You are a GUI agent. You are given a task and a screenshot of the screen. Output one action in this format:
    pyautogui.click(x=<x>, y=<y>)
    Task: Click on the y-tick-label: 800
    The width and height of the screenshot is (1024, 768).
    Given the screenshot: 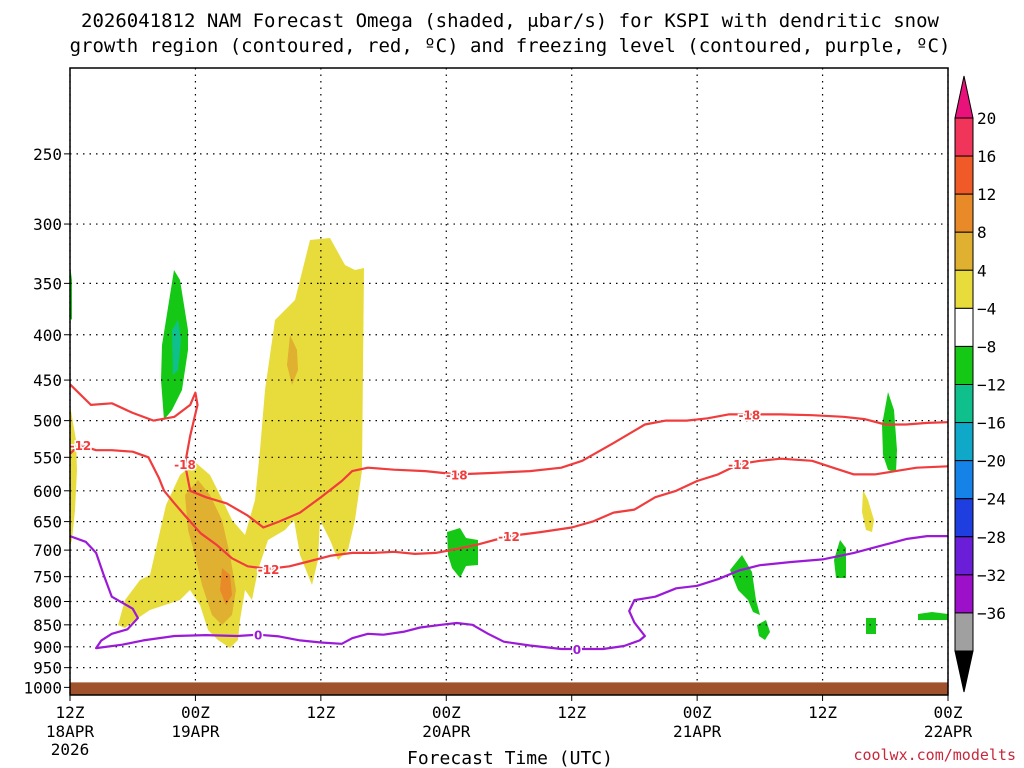 What is the action you would take?
    pyautogui.click(x=47, y=602)
    